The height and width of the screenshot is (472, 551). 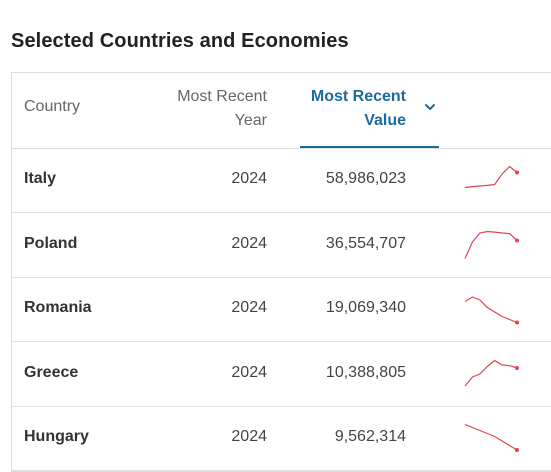 I want to click on column-header-value-line1: Most Recent, so click(x=358, y=96).